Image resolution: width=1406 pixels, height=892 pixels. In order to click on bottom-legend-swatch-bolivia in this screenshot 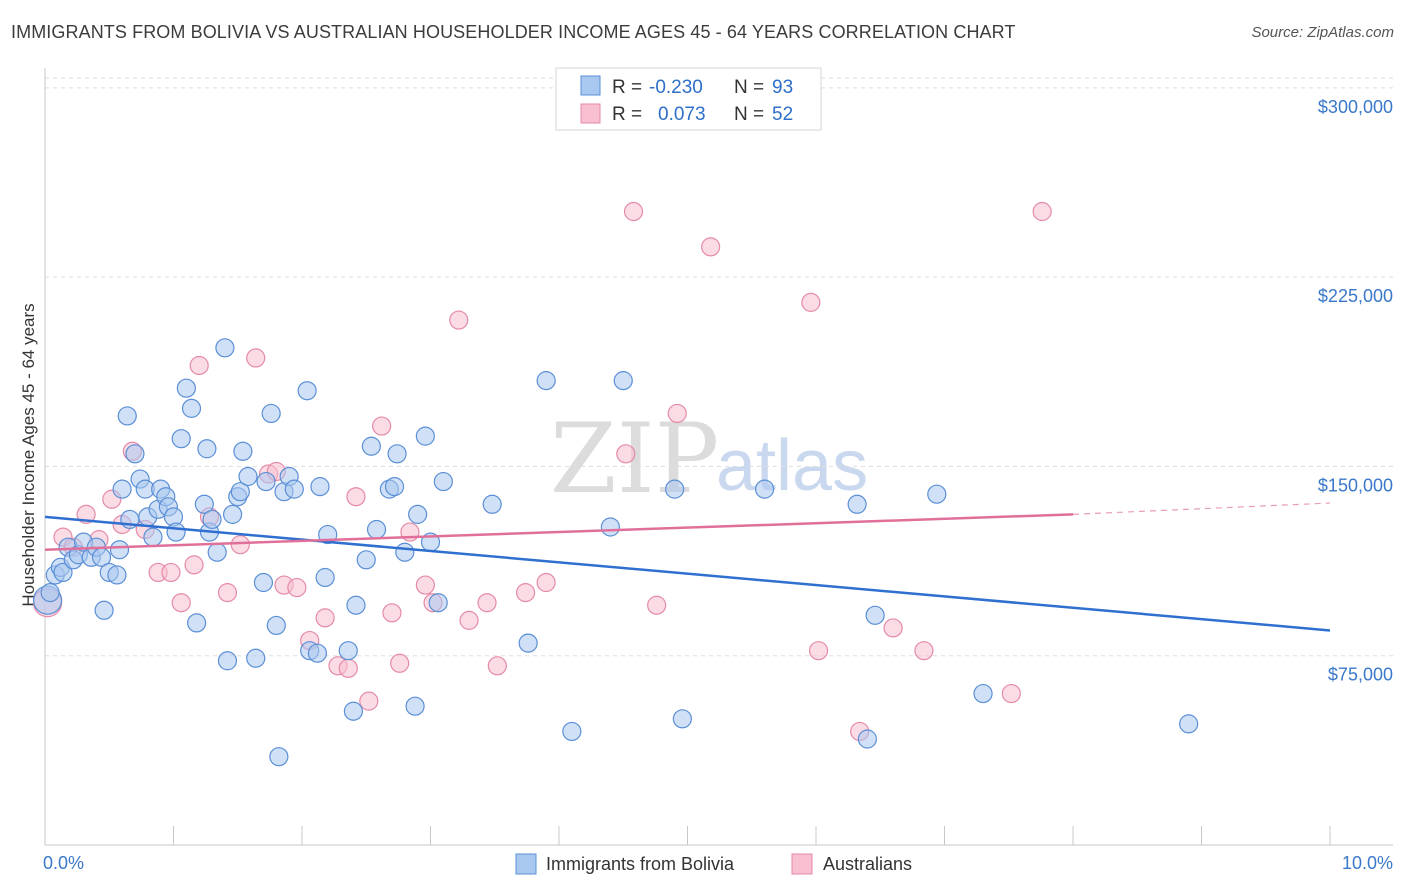, I will do `click(526, 864)`.